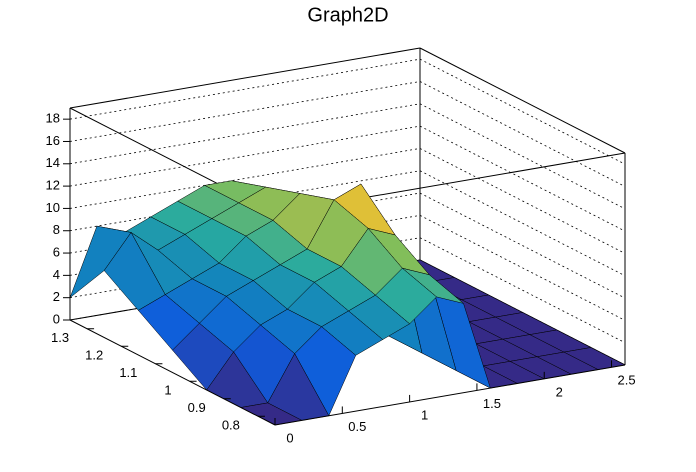 The height and width of the screenshot is (472, 696). Describe the element at coordinates (167, 390) in the screenshot. I see `y-tick-label: 1` at that location.